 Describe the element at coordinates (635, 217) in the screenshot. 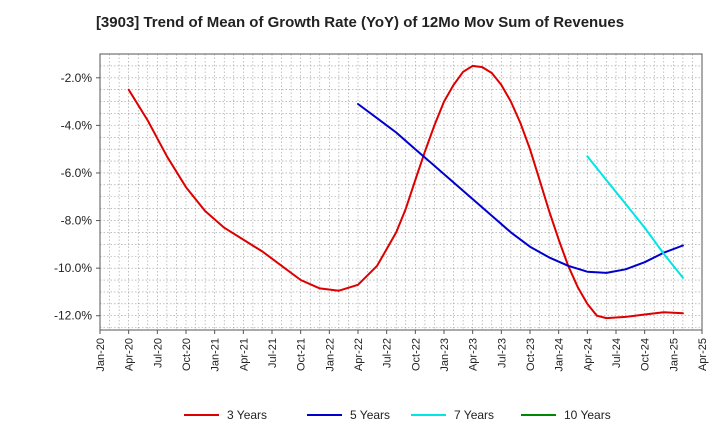

I see `series-line-7-years` at that location.